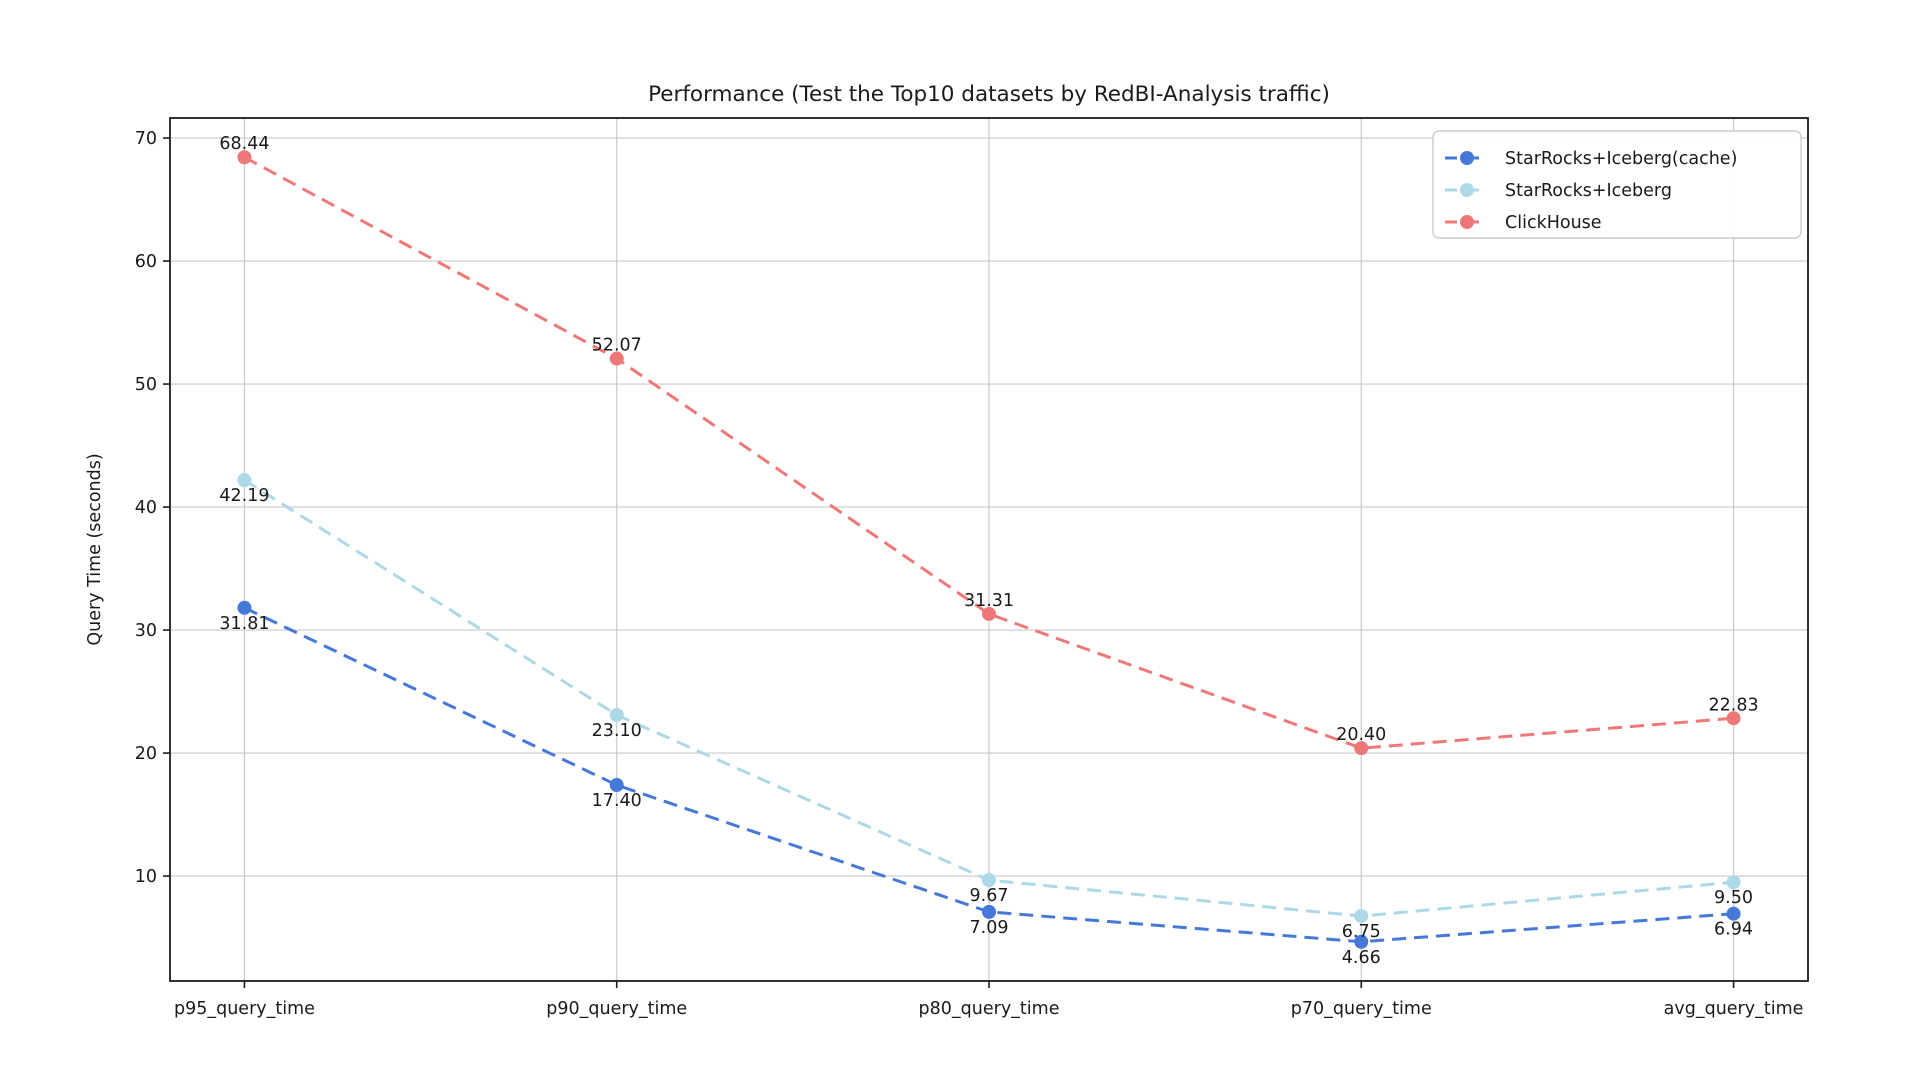  What do you see at coordinates (1361, 735) in the screenshot?
I see `data-point-label: 20.40` at bounding box center [1361, 735].